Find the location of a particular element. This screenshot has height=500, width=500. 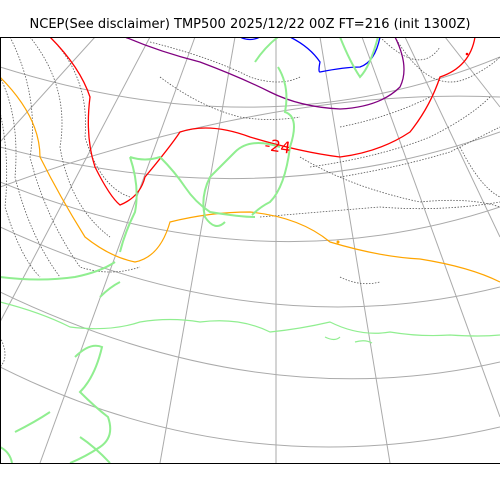

isotherm-purple is located at coordinates (264, 73).